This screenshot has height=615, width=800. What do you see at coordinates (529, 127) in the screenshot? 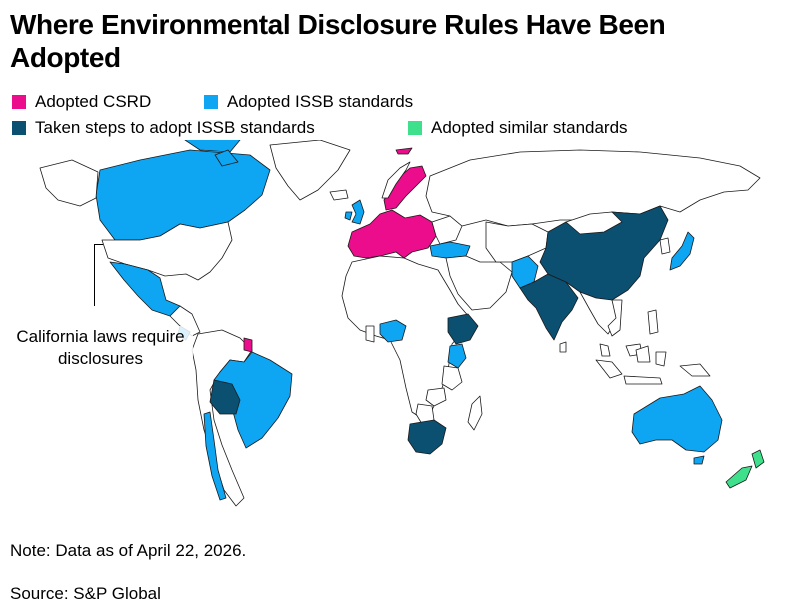
I see `legend-label-similar: Adopted similar standards` at bounding box center [529, 127].